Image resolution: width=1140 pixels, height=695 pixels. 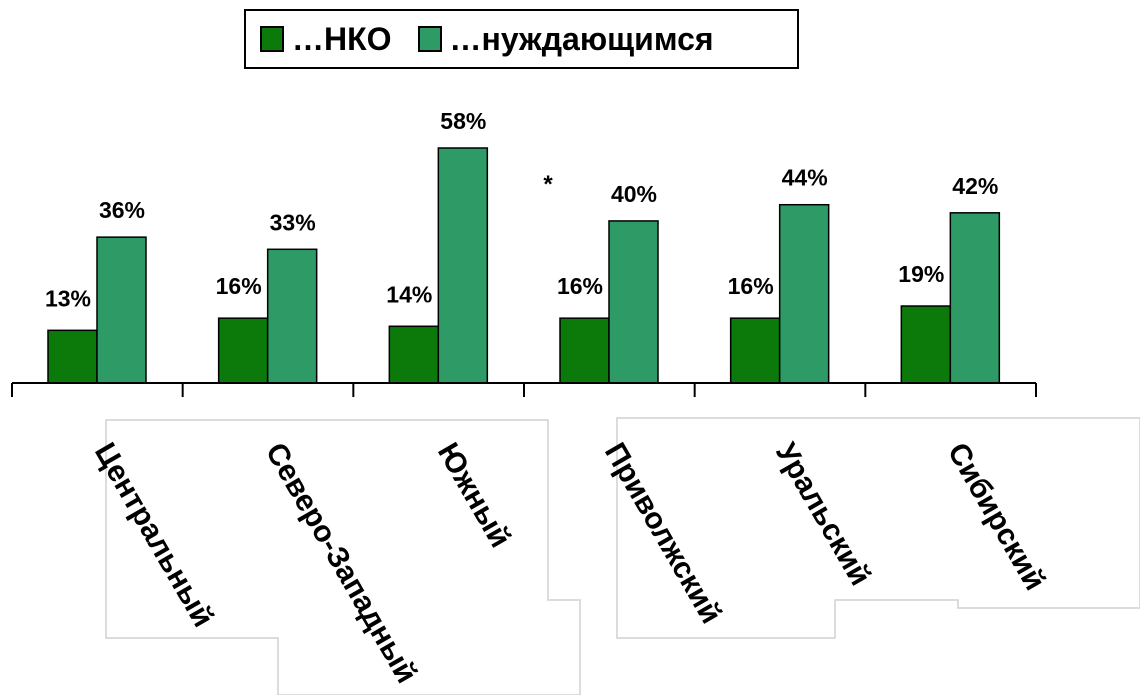 What do you see at coordinates (634, 194) in the screenshot?
I see `data-label-needy-3: 40%` at bounding box center [634, 194].